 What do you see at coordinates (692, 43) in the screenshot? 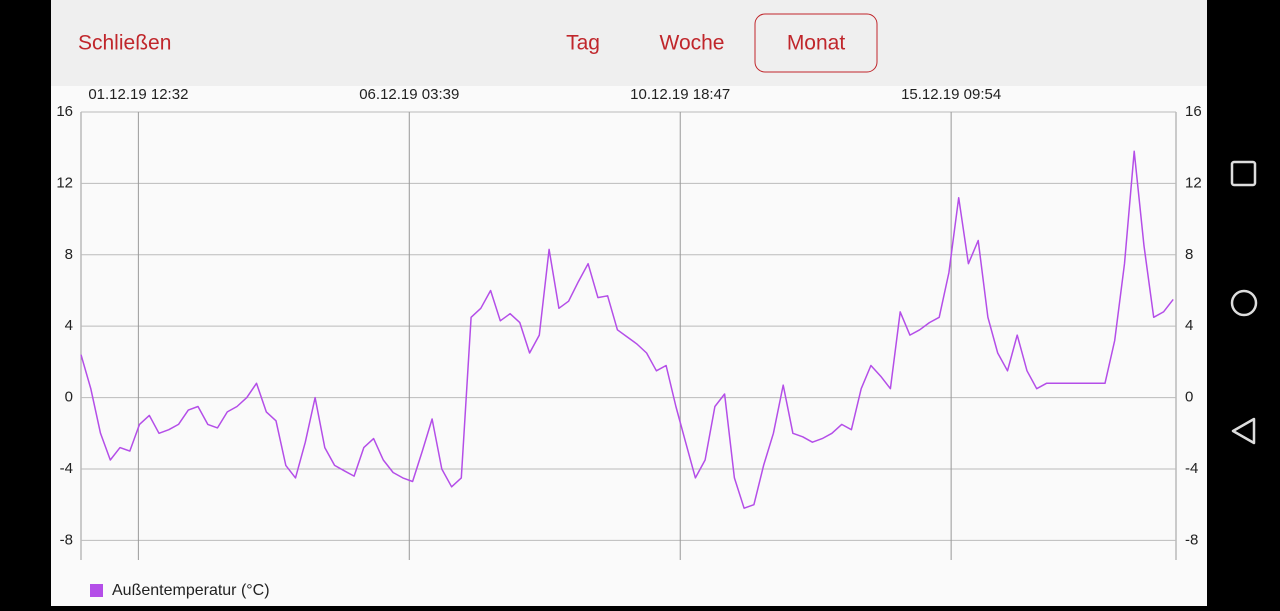
I see `tab: Woche` at bounding box center [692, 43].